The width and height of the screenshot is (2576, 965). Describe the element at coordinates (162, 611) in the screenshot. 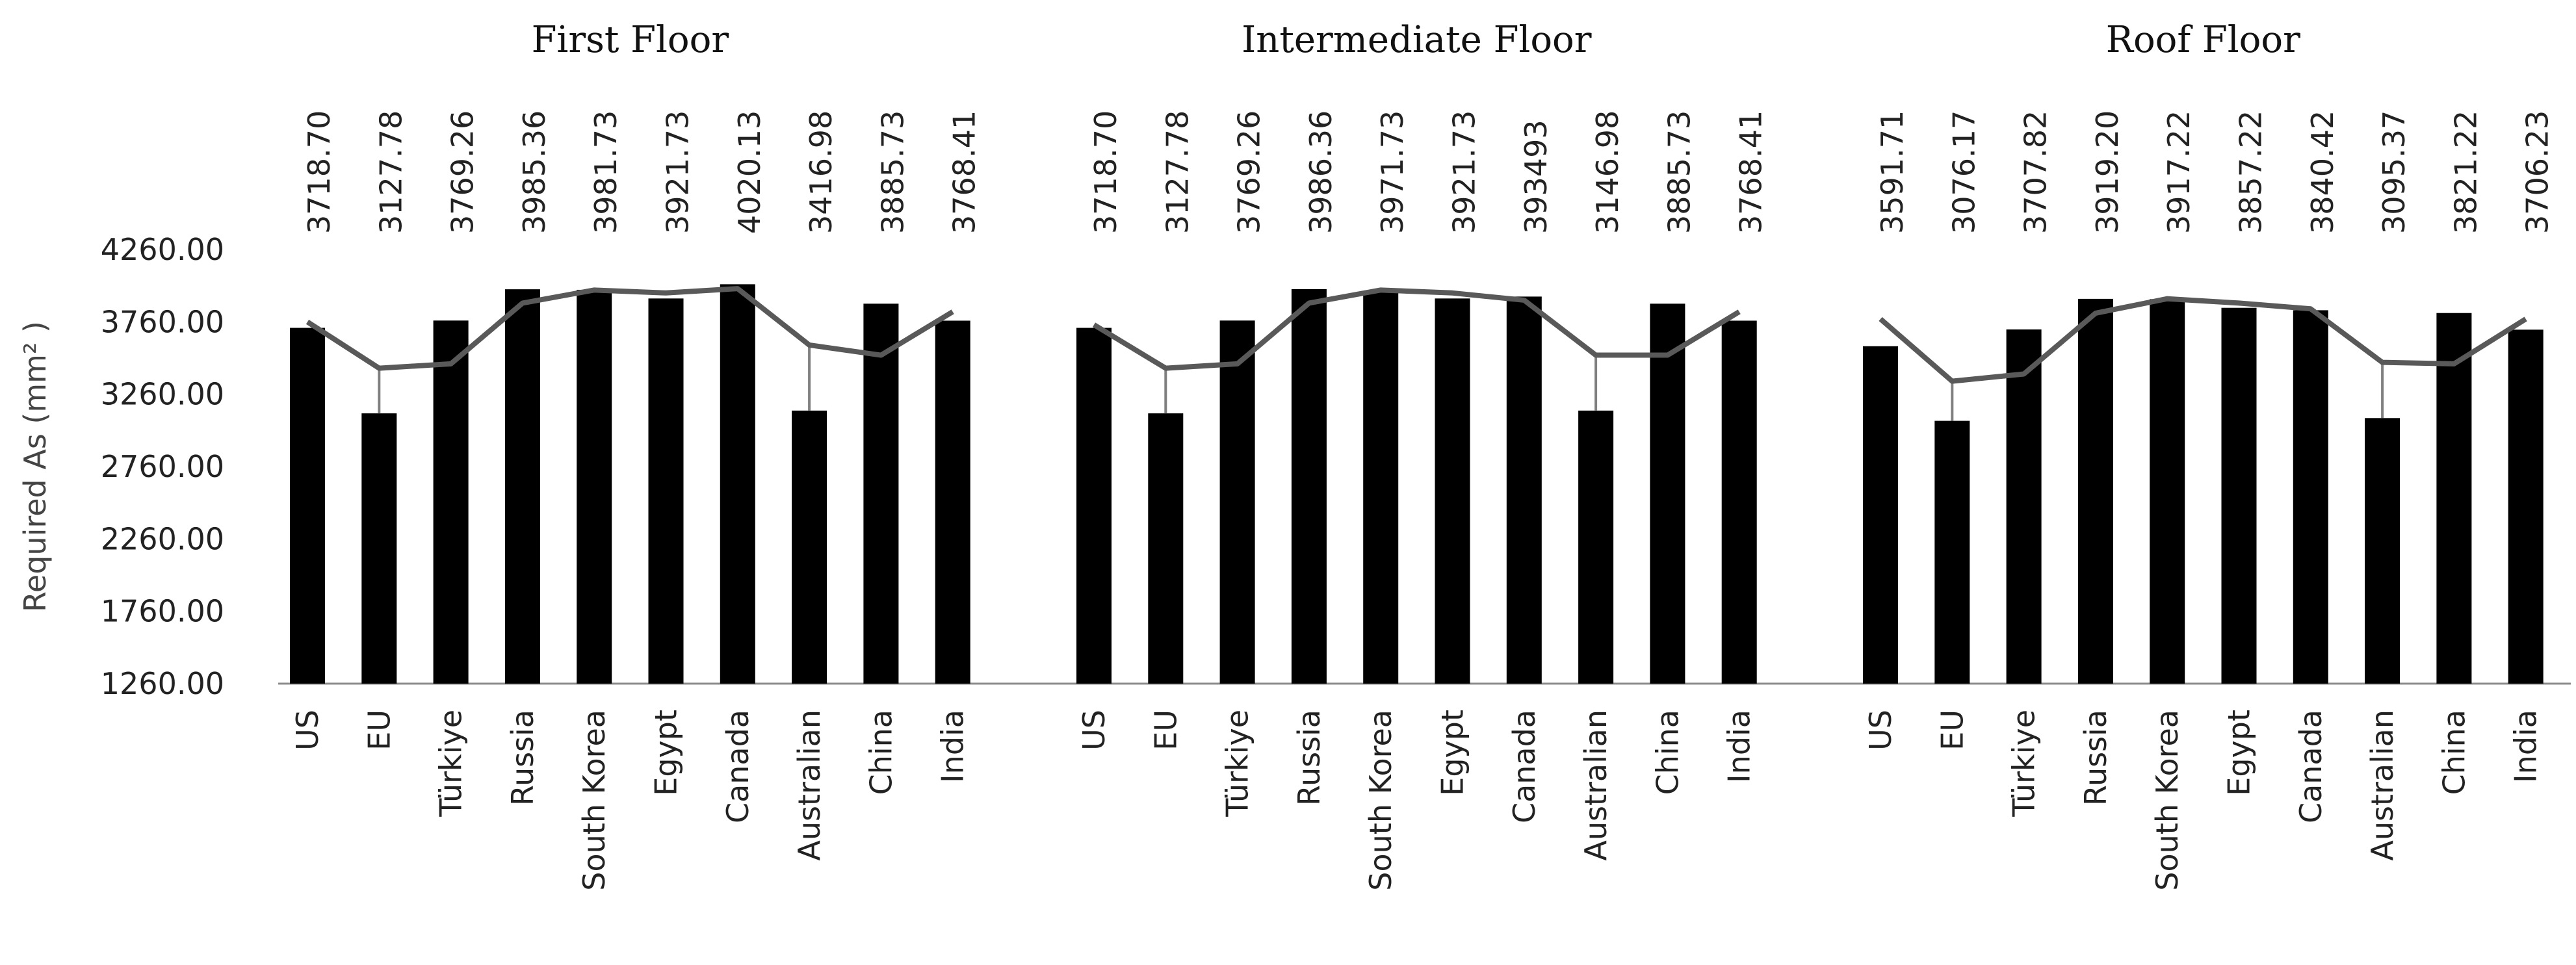

I see `y-tick-label: 1760.00` at that location.